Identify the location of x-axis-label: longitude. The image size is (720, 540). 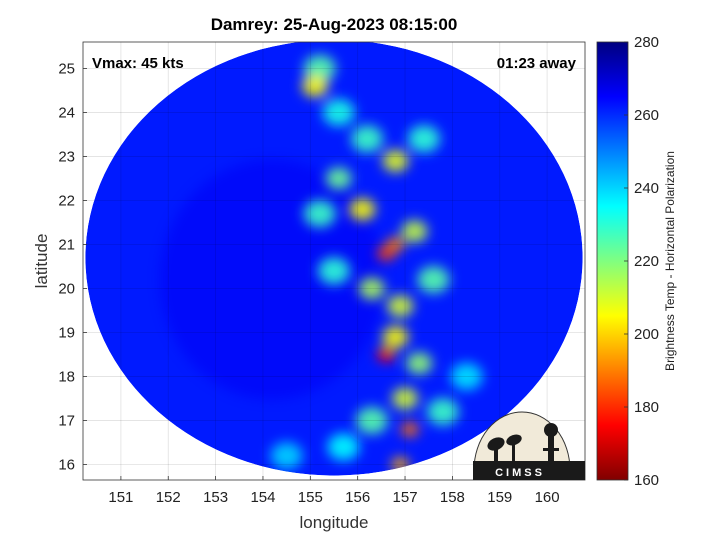
(333, 522).